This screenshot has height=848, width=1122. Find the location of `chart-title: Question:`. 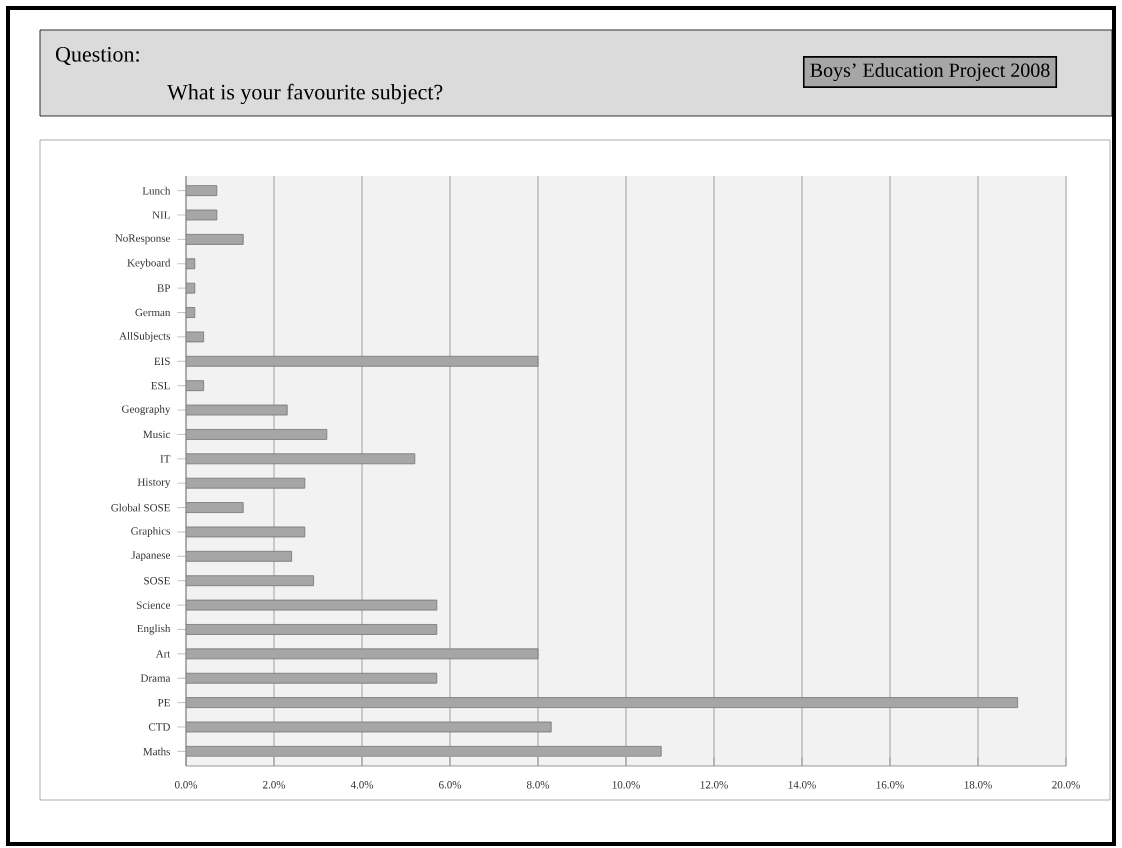

chart-title: Question: is located at coordinates (97, 56).